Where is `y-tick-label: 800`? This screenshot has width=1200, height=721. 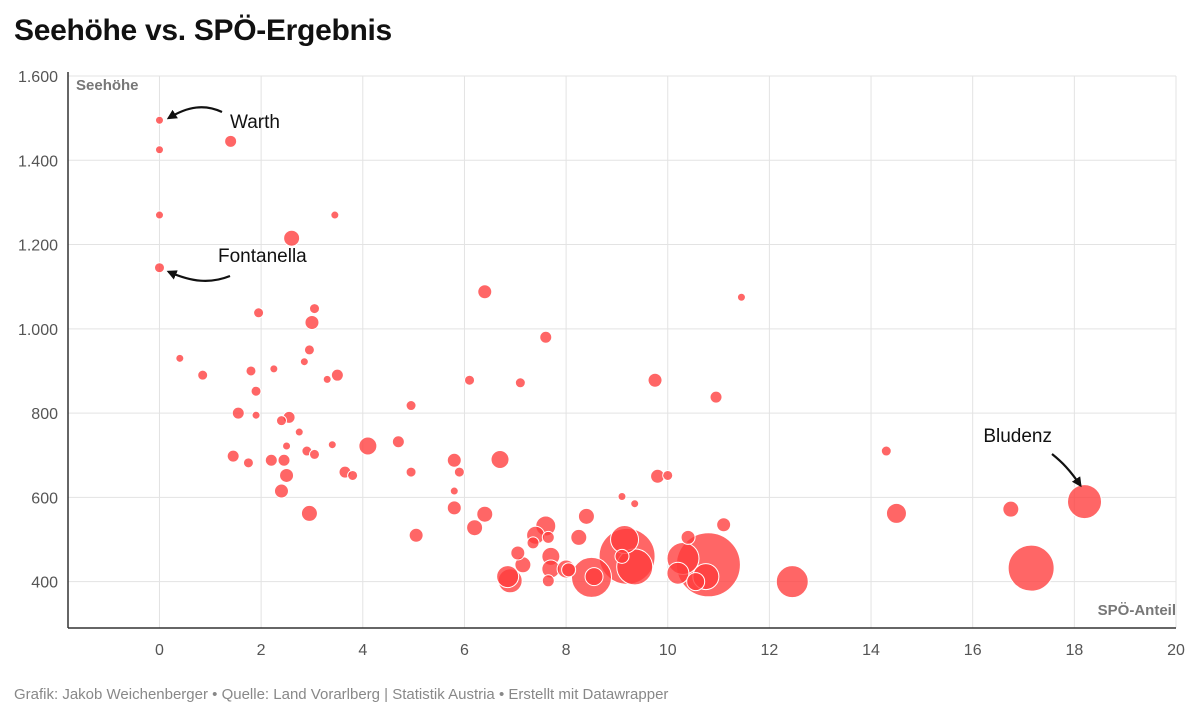
y-tick-label: 800 is located at coordinates (44, 414).